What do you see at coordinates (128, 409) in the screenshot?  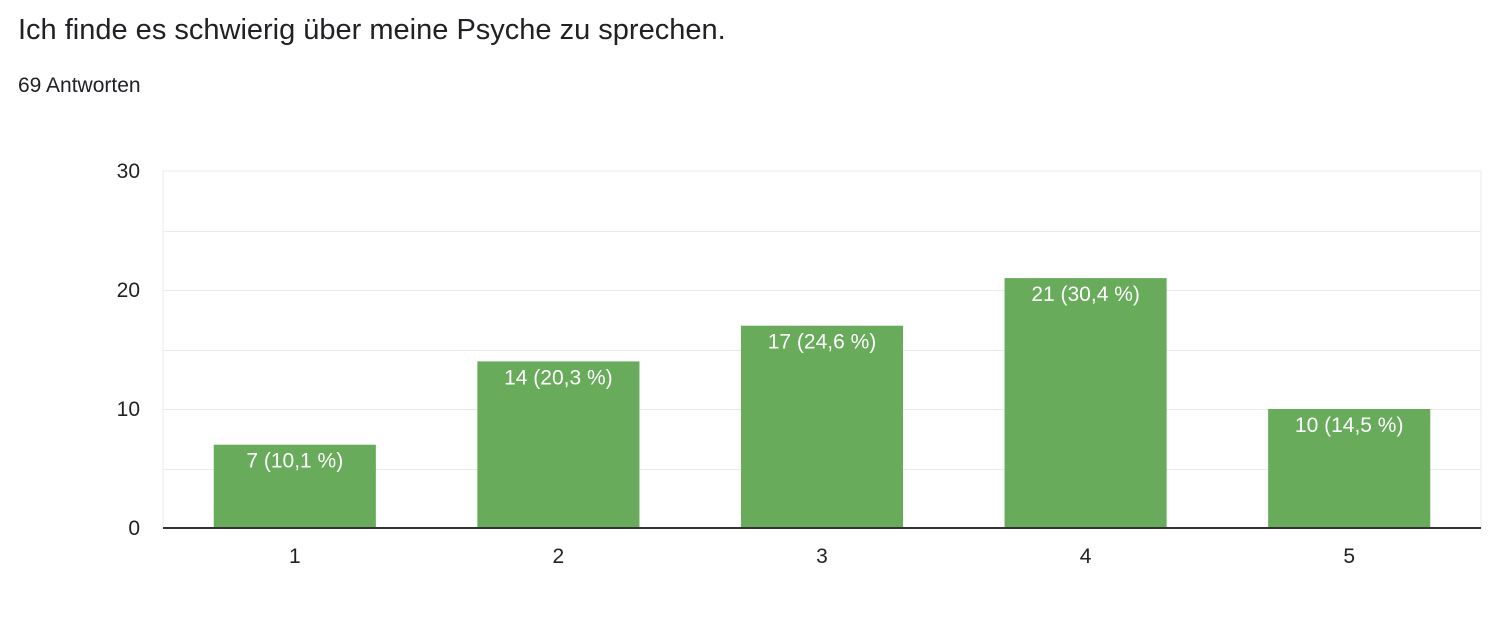 I see `y-tick-label: 10` at bounding box center [128, 409].